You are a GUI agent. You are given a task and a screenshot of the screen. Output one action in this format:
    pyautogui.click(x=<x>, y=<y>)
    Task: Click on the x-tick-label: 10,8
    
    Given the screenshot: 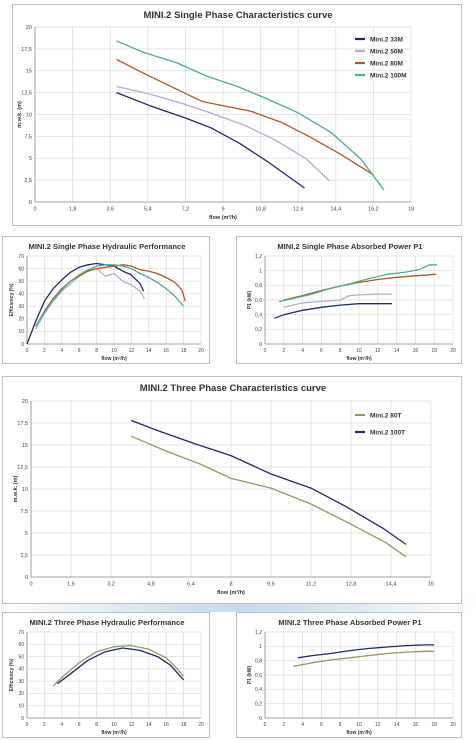 What is the action you would take?
    pyautogui.click(x=260, y=210)
    